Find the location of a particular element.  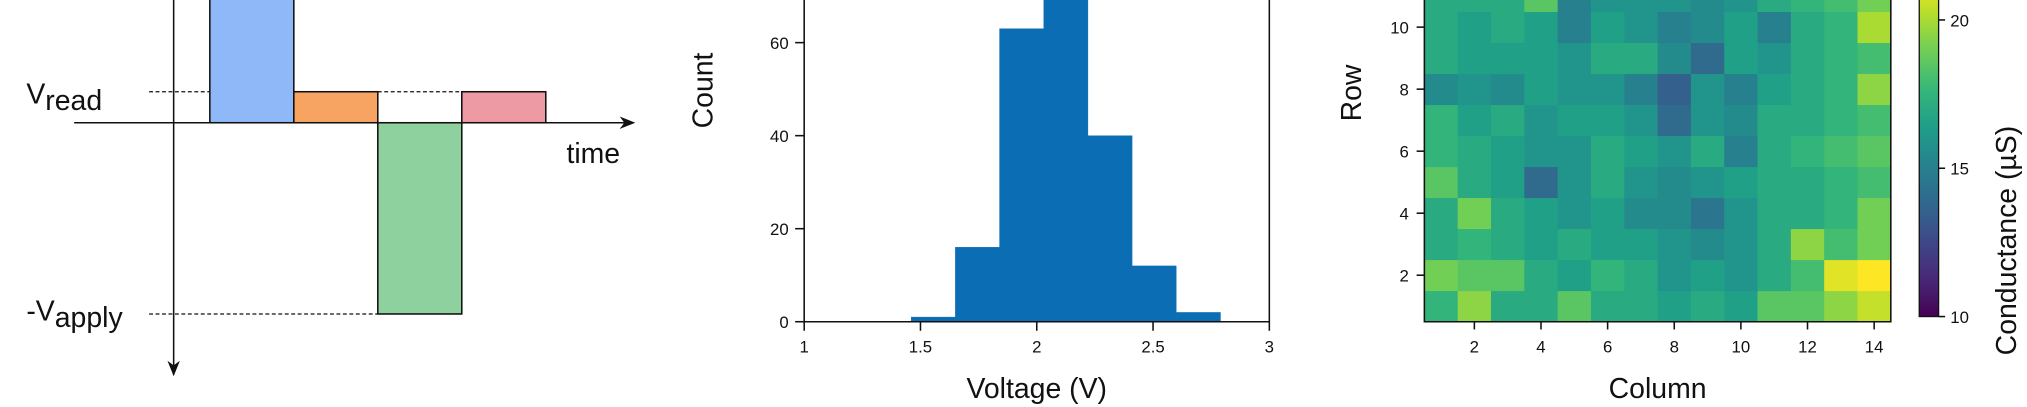

x-tick-label: 10 is located at coordinates (1741, 347).